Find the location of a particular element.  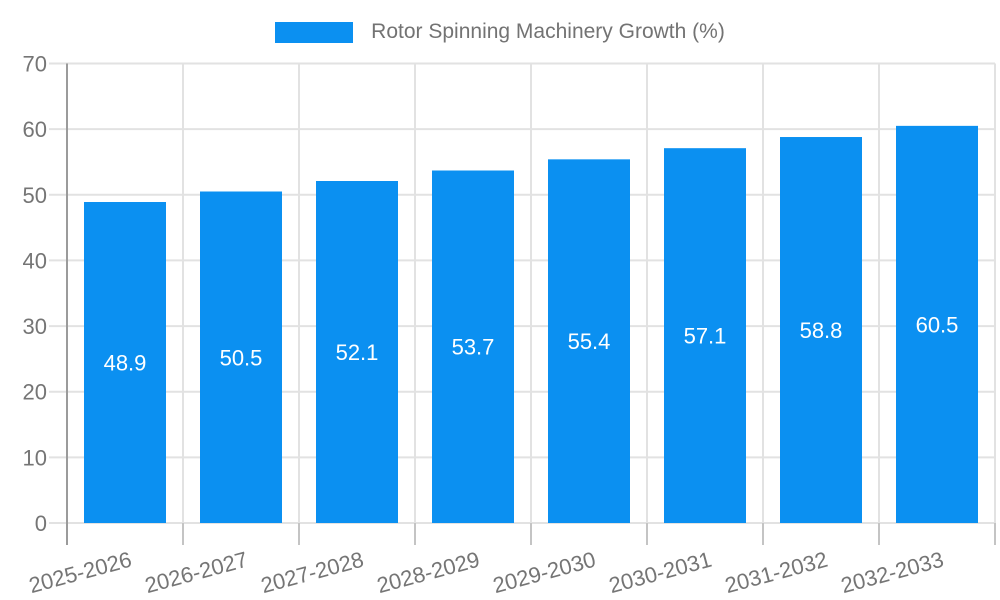

bar-value-label: 48.9 is located at coordinates (125, 363).